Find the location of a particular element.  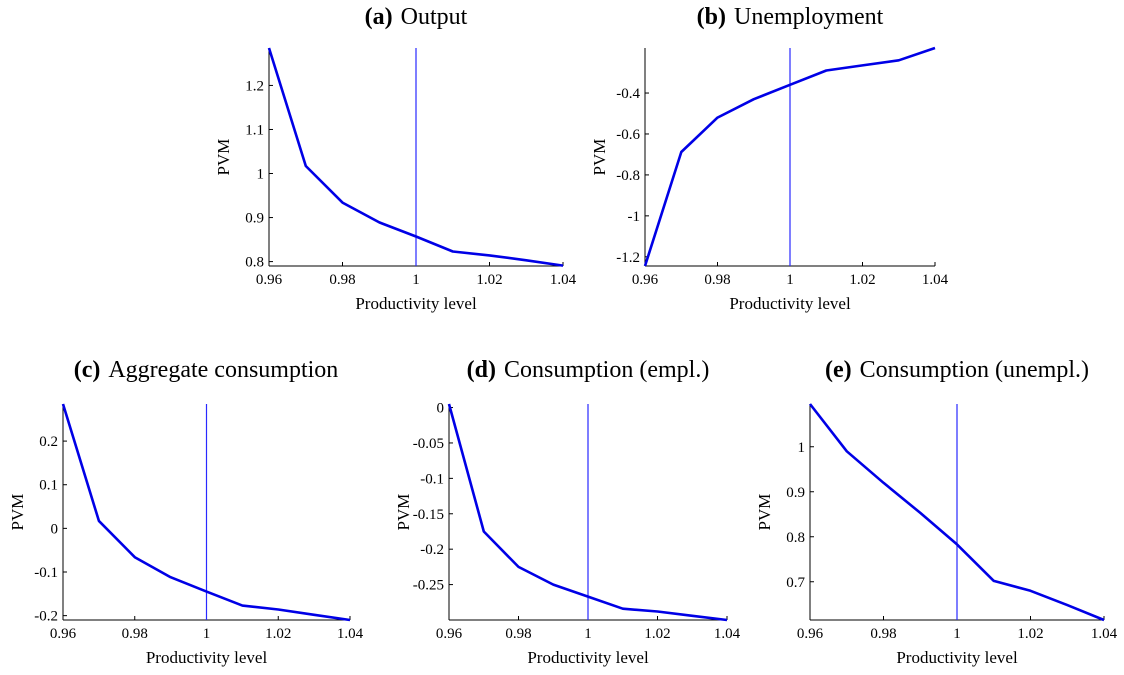

chart-3-x-tick-label: 1.04 is located at coordinates (727, 634).